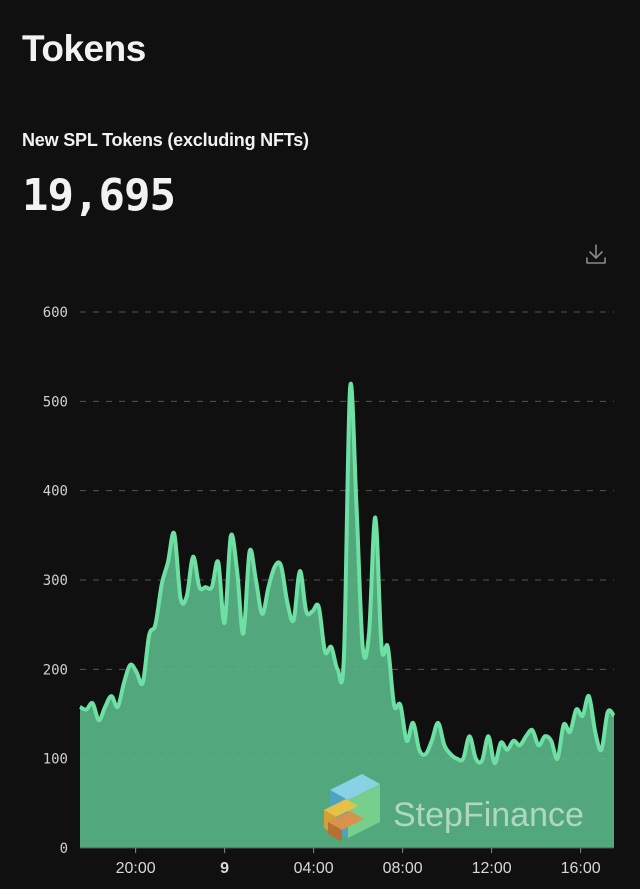 Image resolution: width=640 pixels, height=889 pixels. I want to click on x-tick-label: 20:00, so click(136, 868).